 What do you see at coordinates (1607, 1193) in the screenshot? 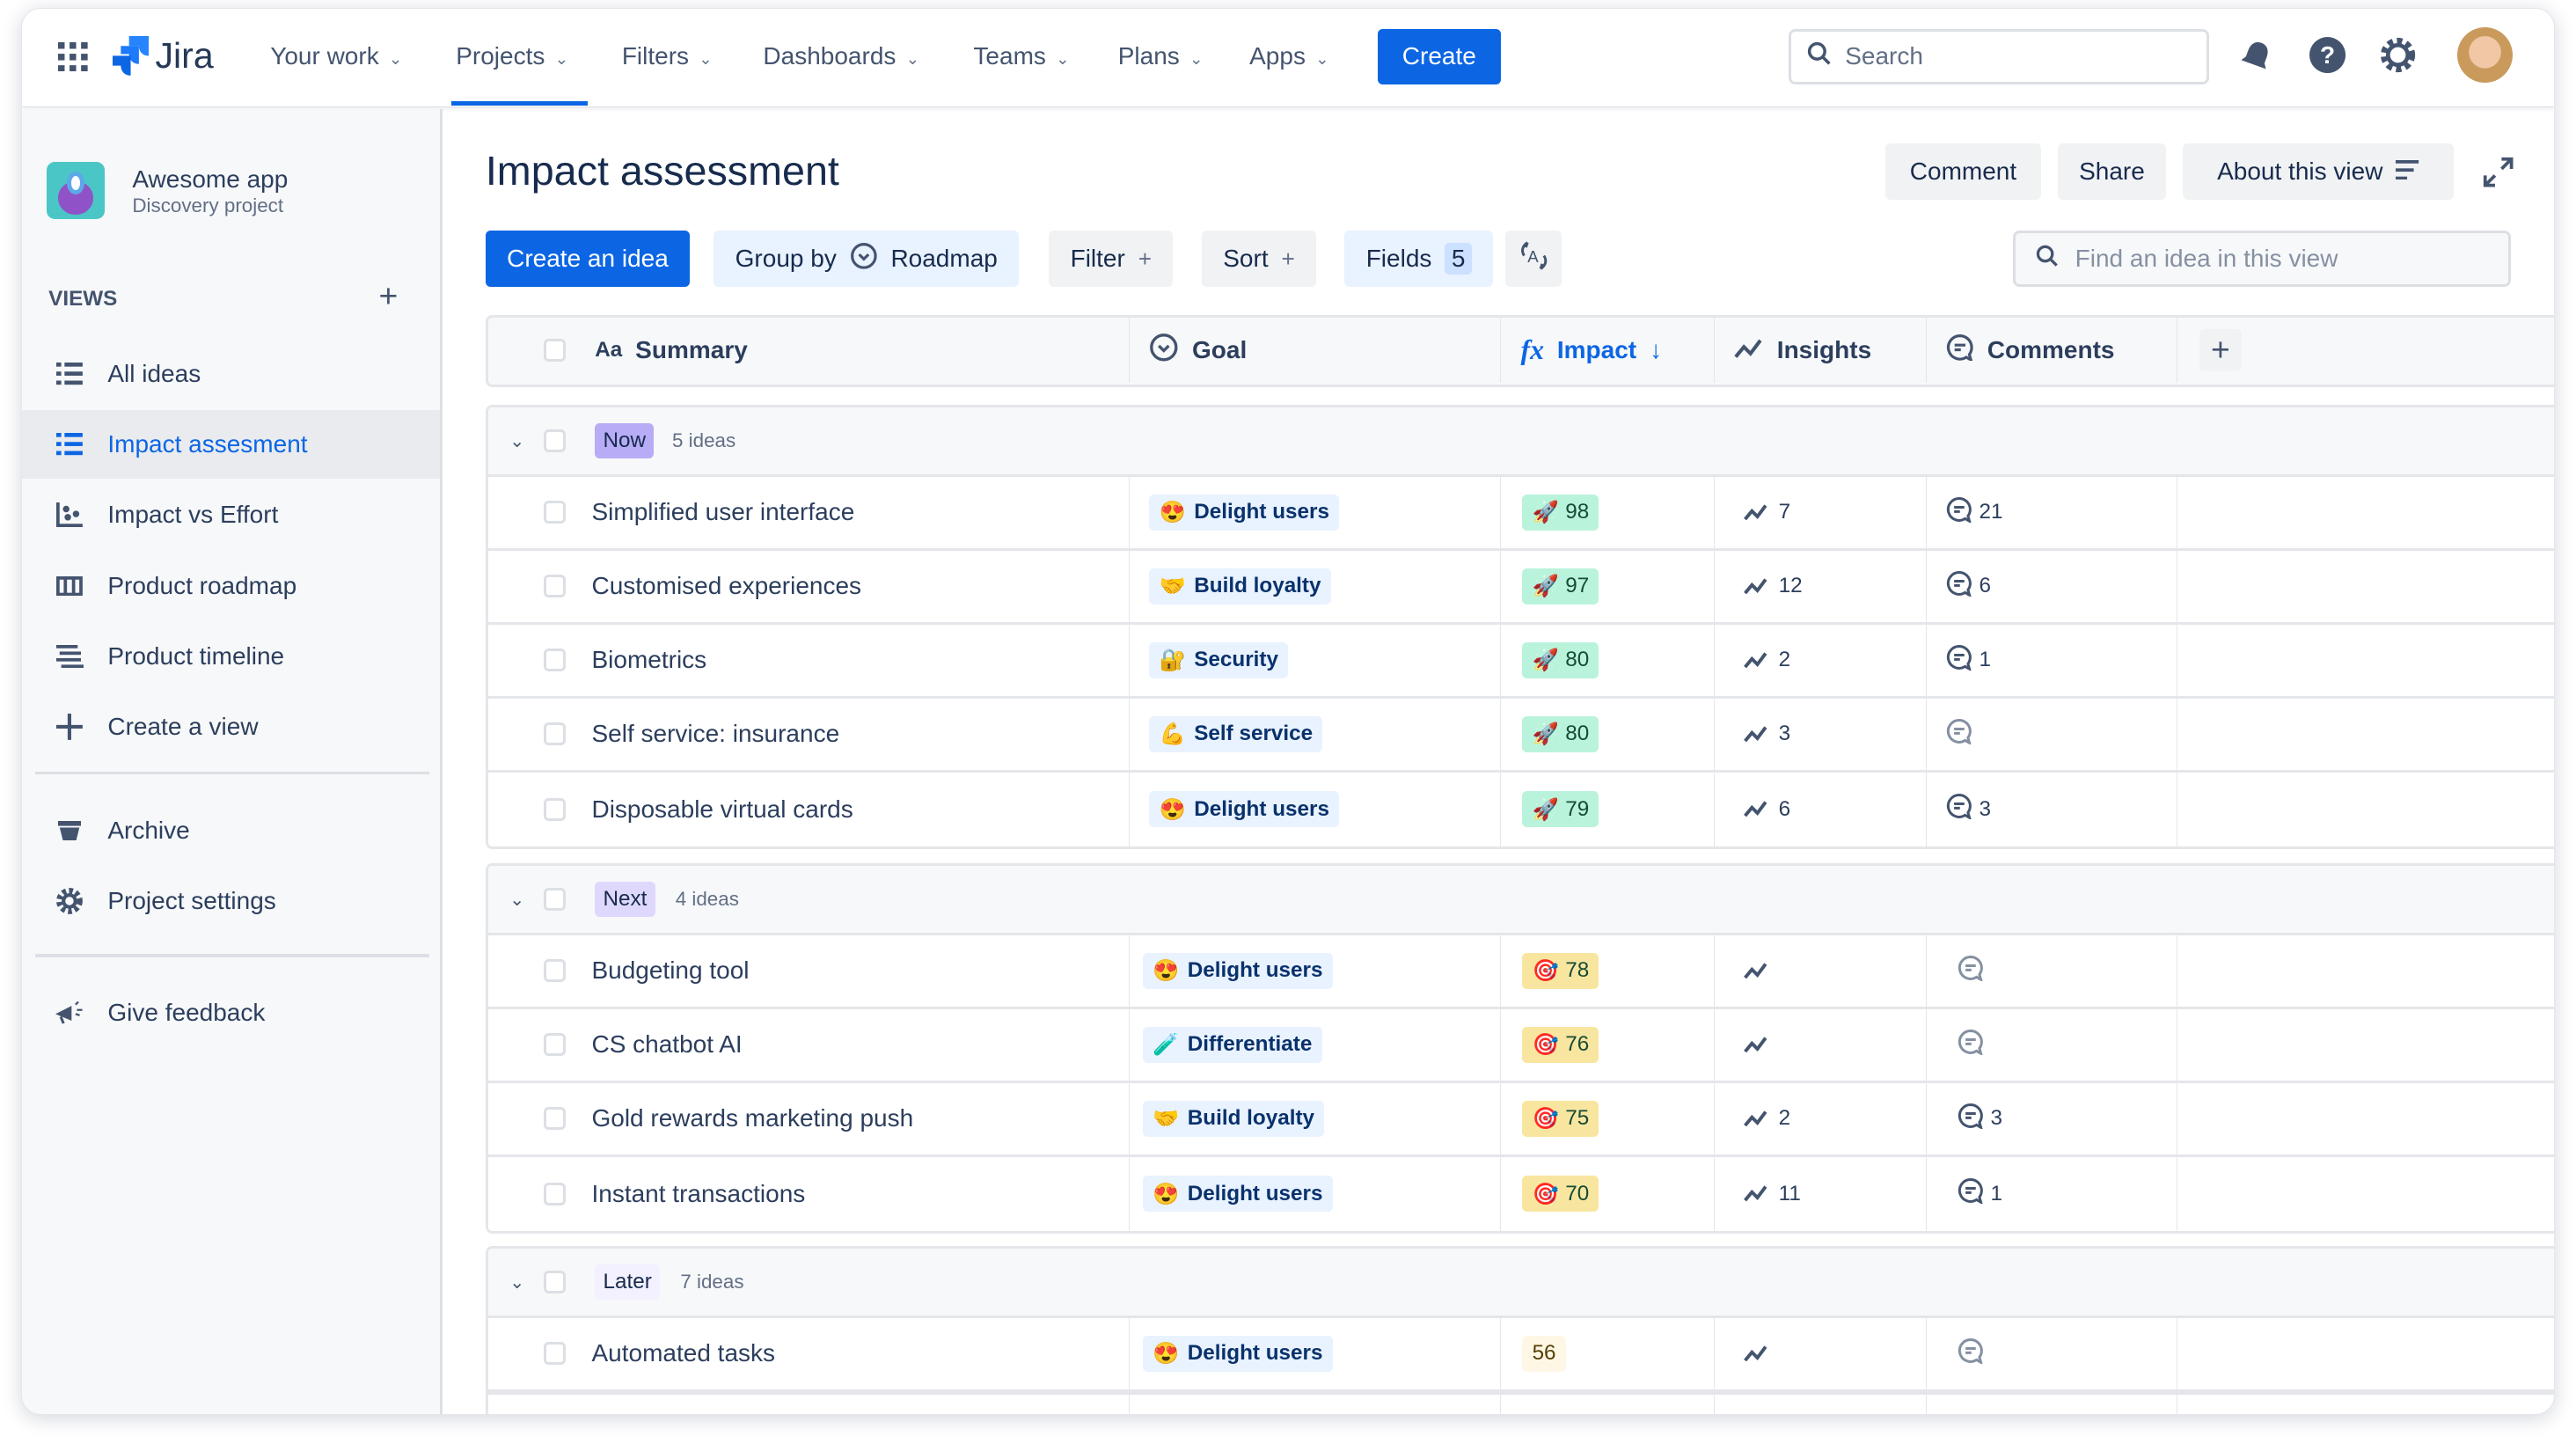
I see `impact-cell: 🎯 70` at bounding box center [1607, 1193].